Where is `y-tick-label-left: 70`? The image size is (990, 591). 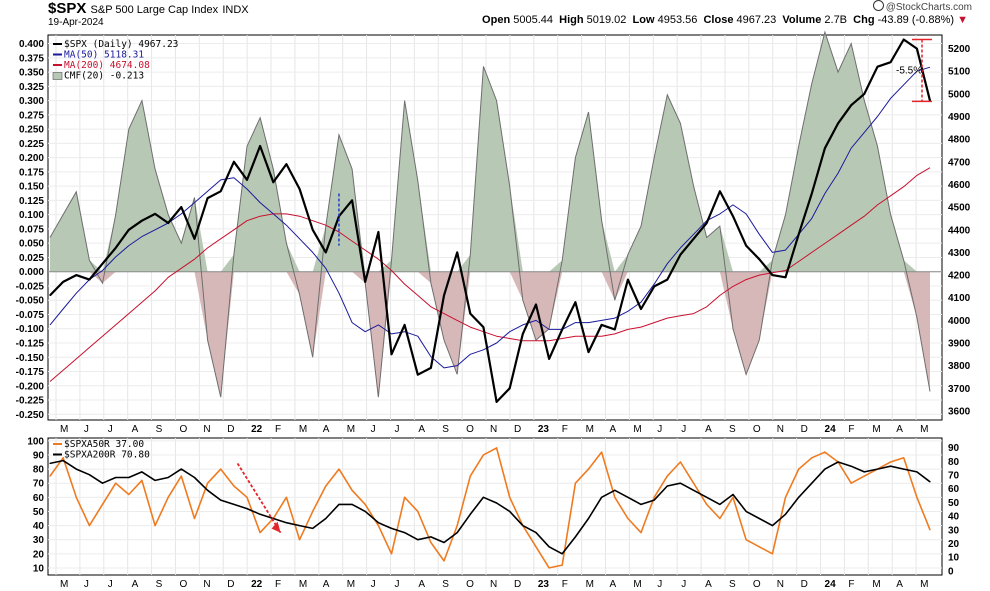 y-tick-label-left: 70 is located at coordinates (39, 484).